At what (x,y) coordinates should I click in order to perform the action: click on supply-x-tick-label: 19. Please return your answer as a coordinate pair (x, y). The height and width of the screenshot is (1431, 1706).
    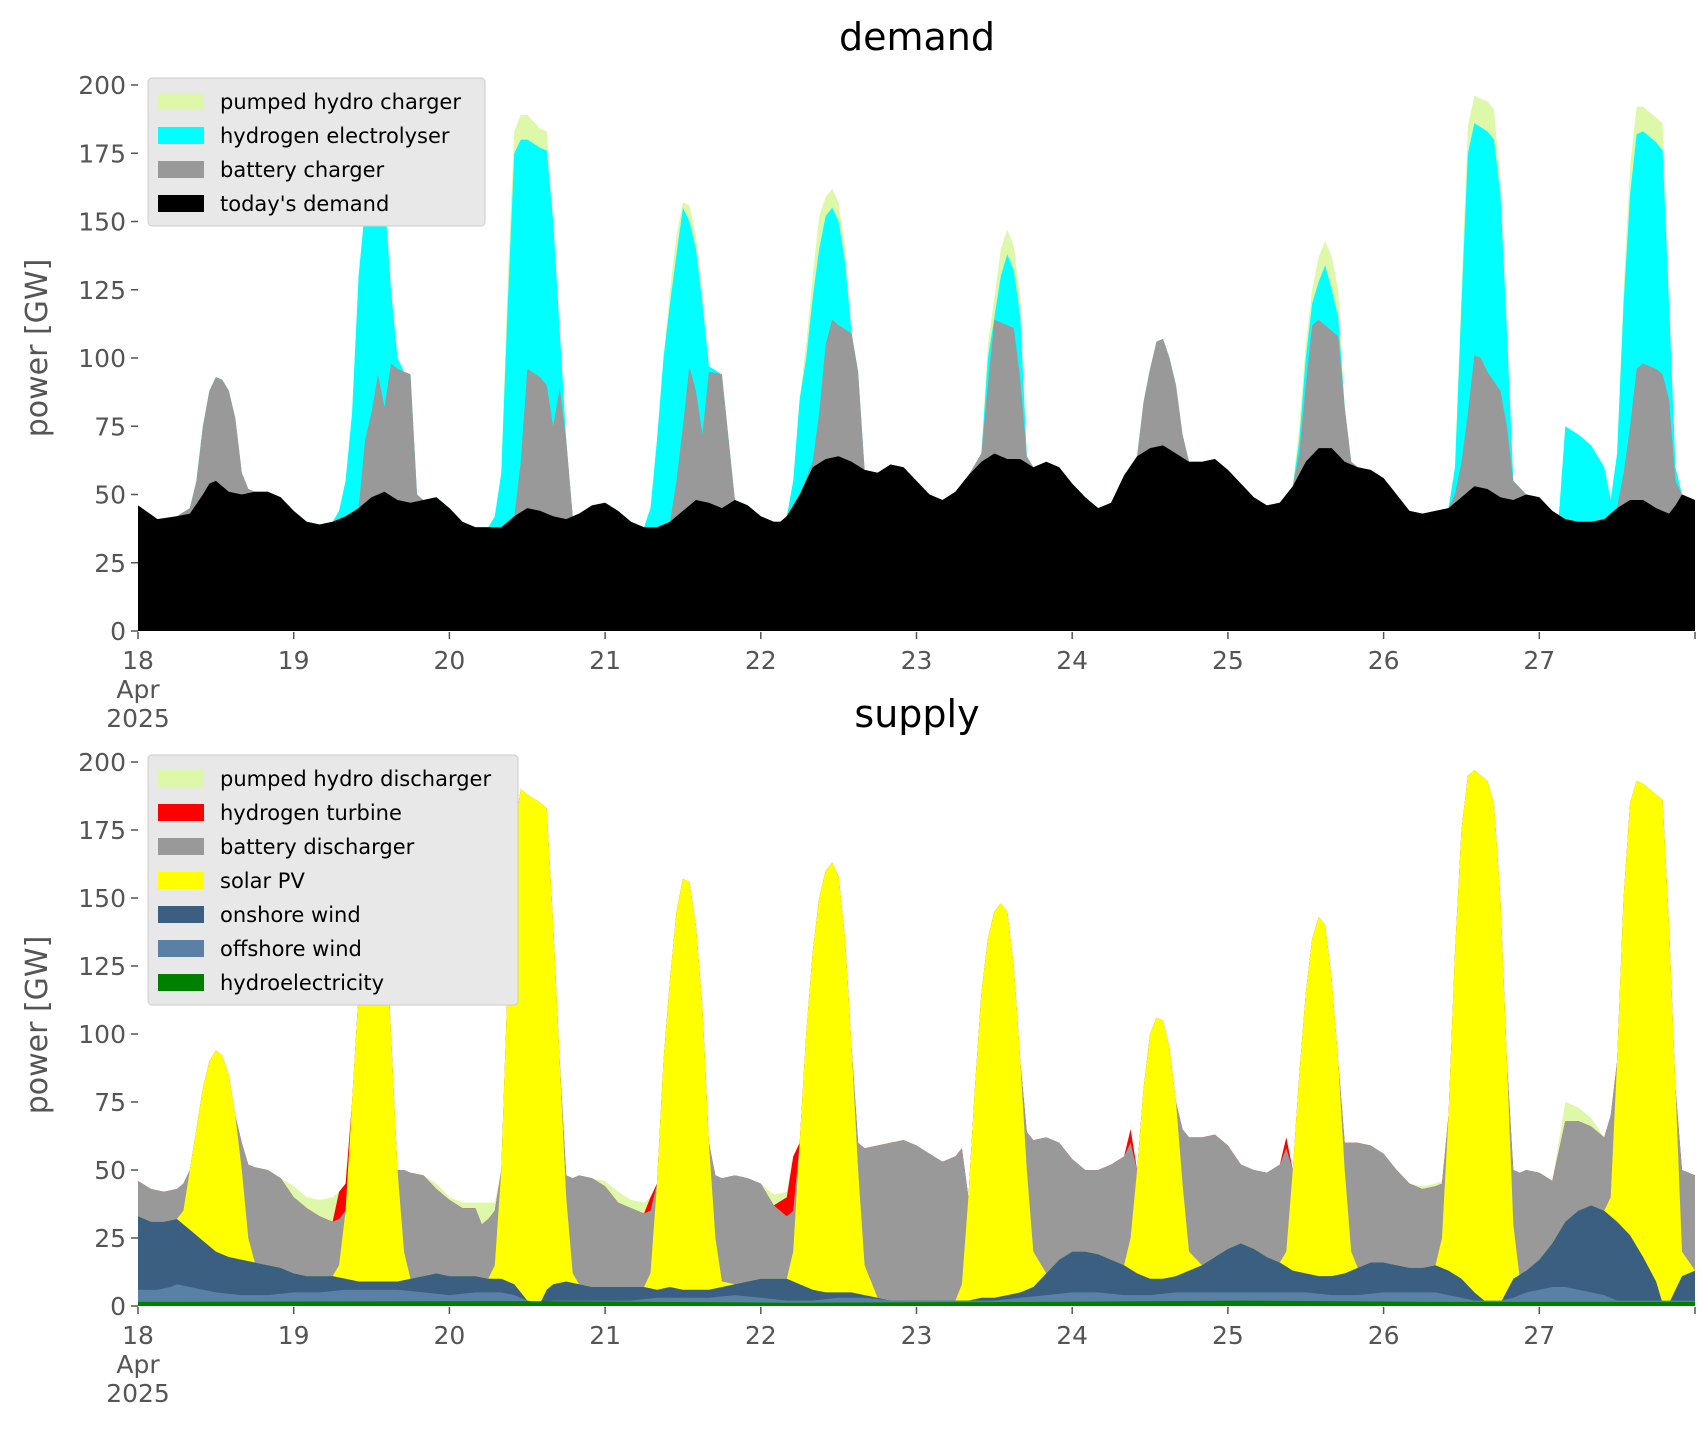
    Looking at the image, I should click on (294, 1335).